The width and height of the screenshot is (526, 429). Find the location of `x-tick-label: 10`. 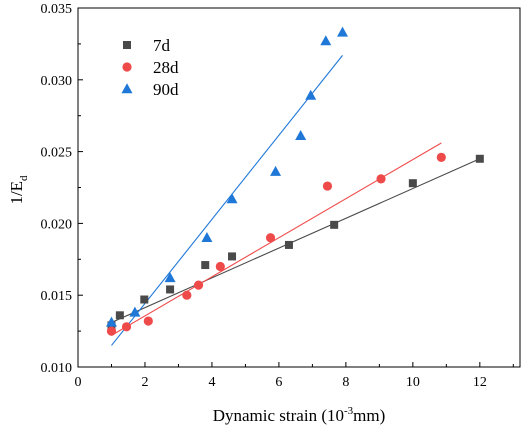

x-tick-label: 10 is located at coordinates (413, 382).